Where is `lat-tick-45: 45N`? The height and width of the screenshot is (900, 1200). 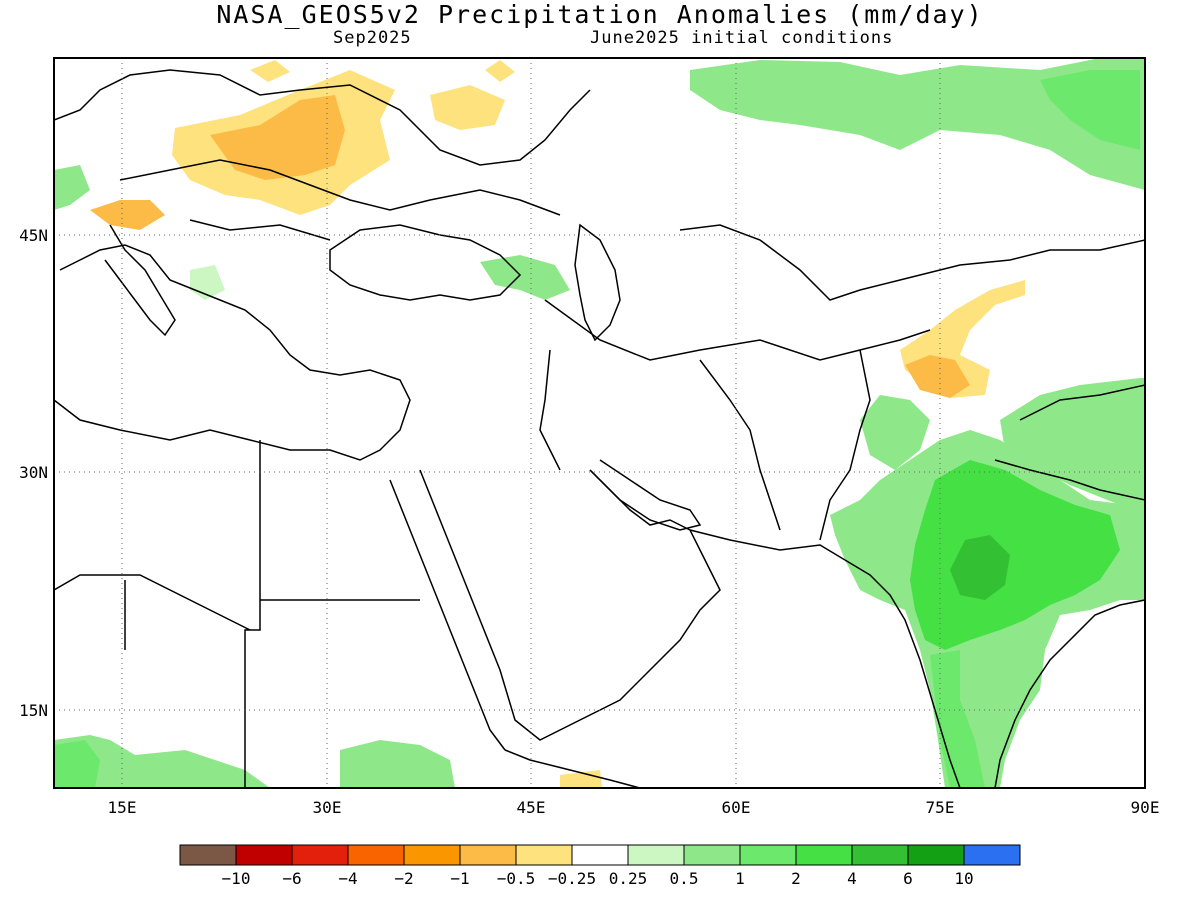
lat-tick-45: 45N is located at coordinates (33, 235).